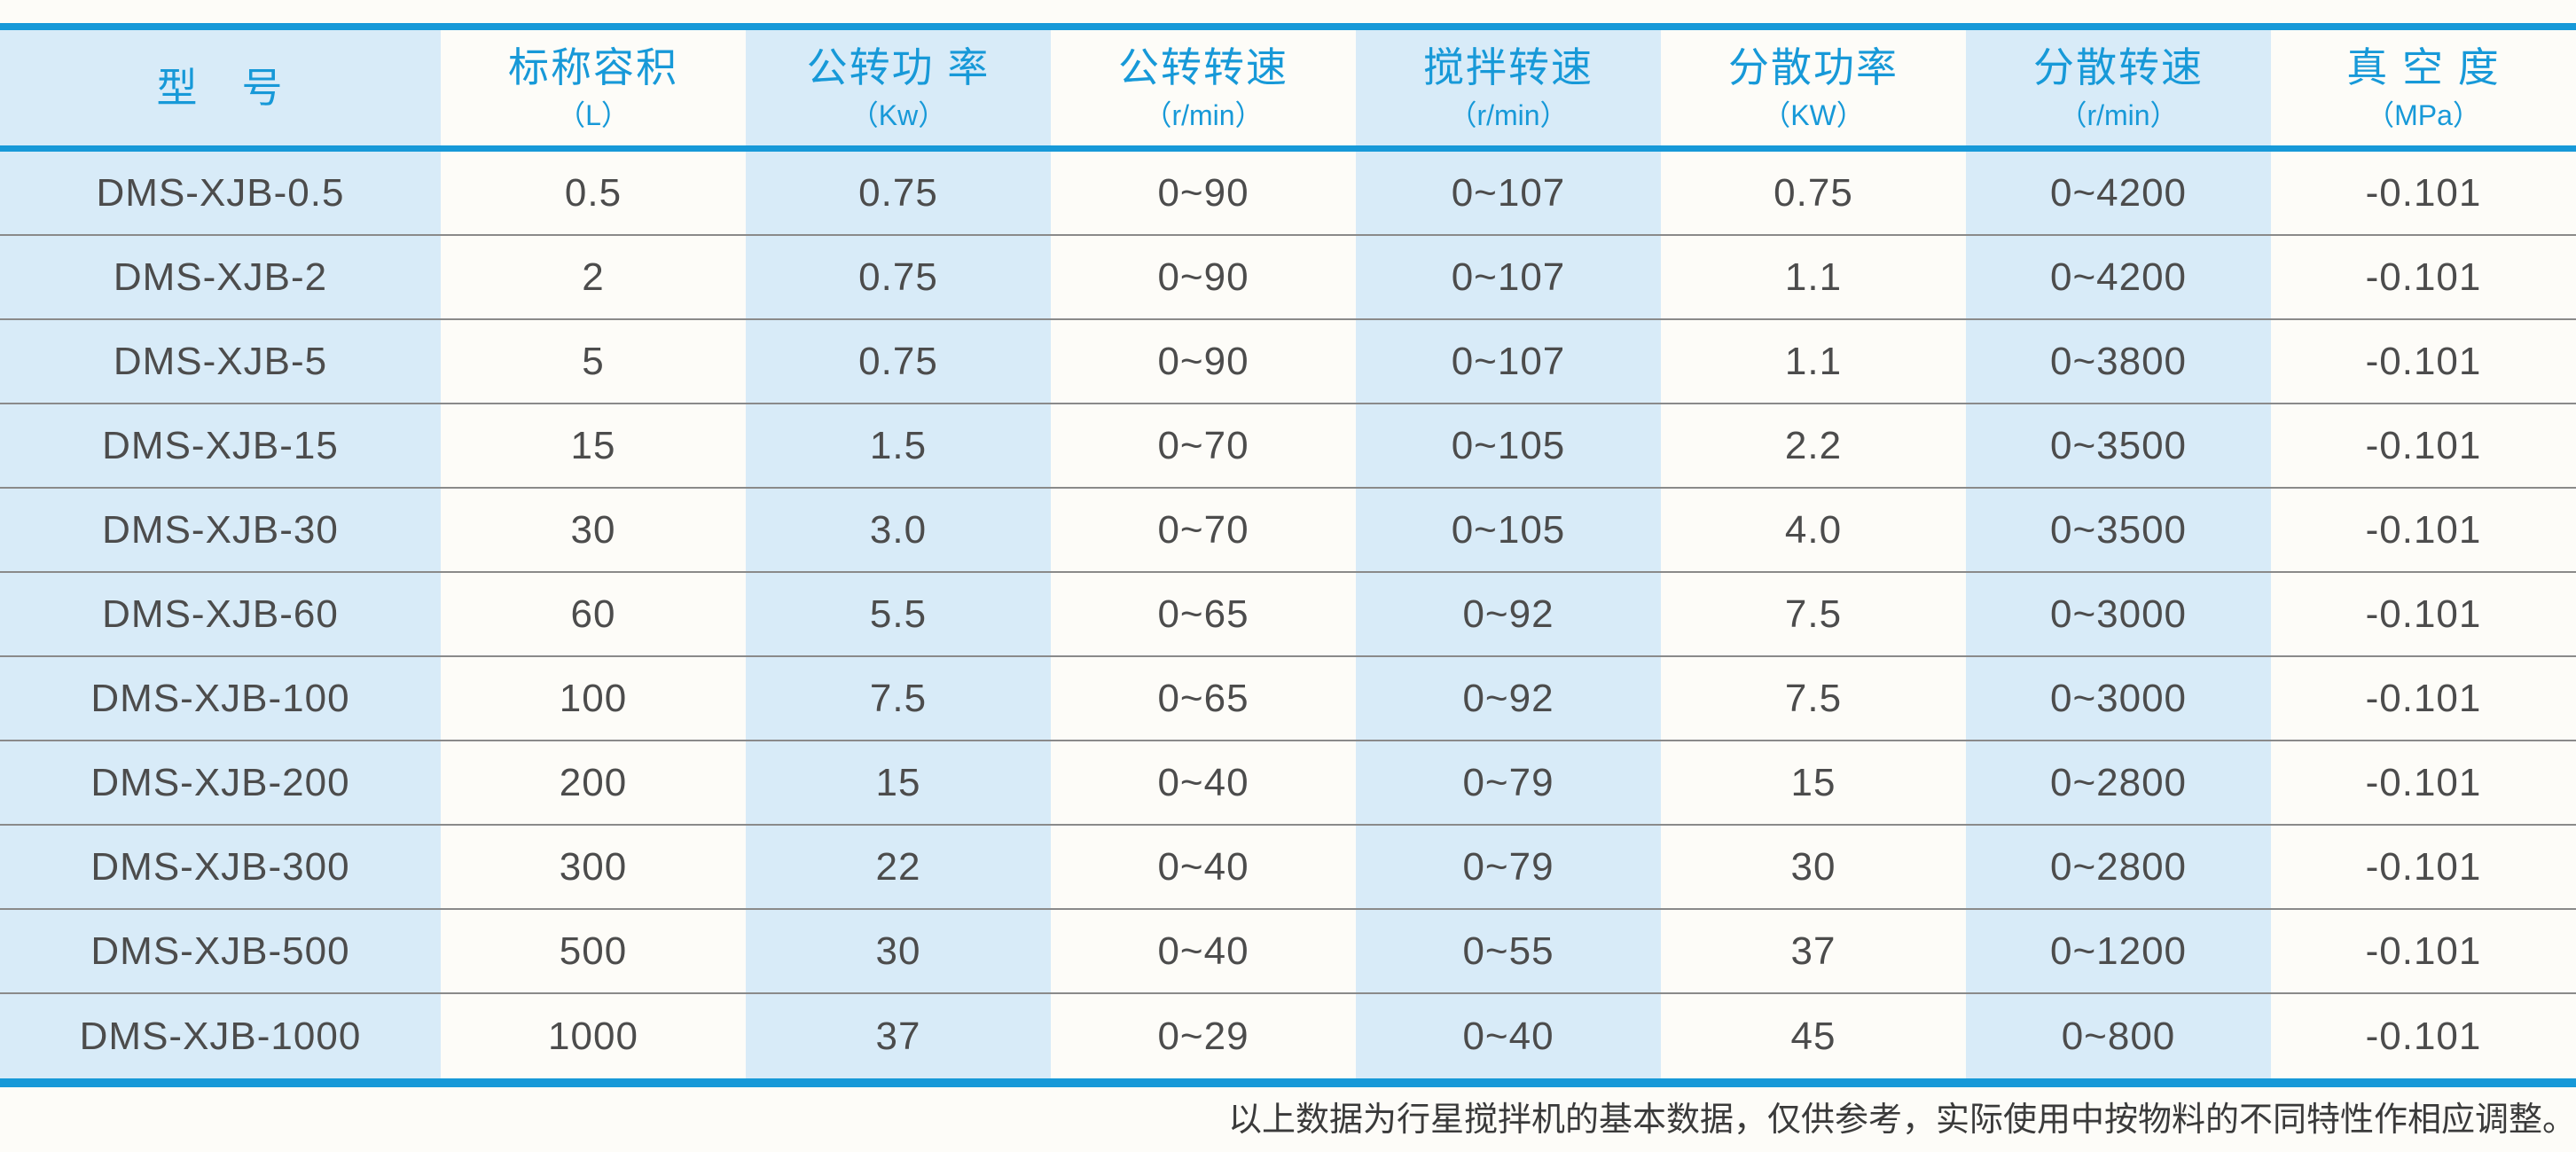 The height and width of the screenshot is (1152, 2576). I want to click on value-cell: 60, so click(593, 614).